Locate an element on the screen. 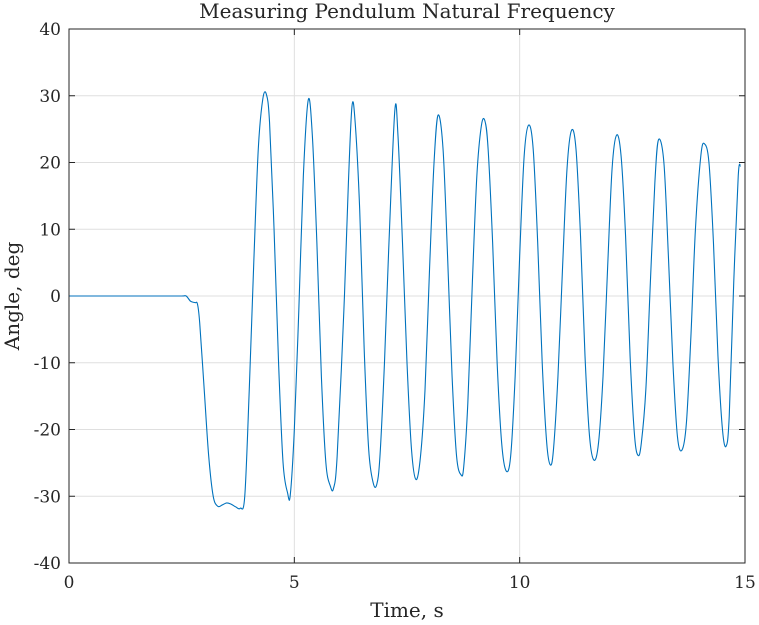 This screenshot has width=759, height=625. x-tick-label: 10 is located at coordinates (520, 583).